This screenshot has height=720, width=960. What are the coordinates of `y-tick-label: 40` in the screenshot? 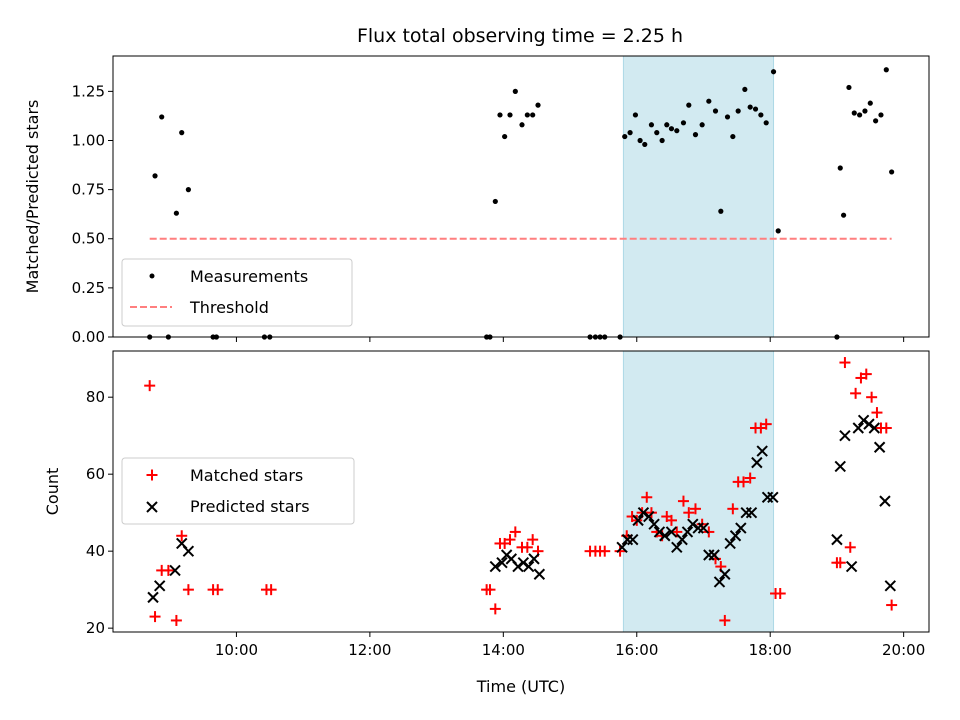 It's located at (95, 551).